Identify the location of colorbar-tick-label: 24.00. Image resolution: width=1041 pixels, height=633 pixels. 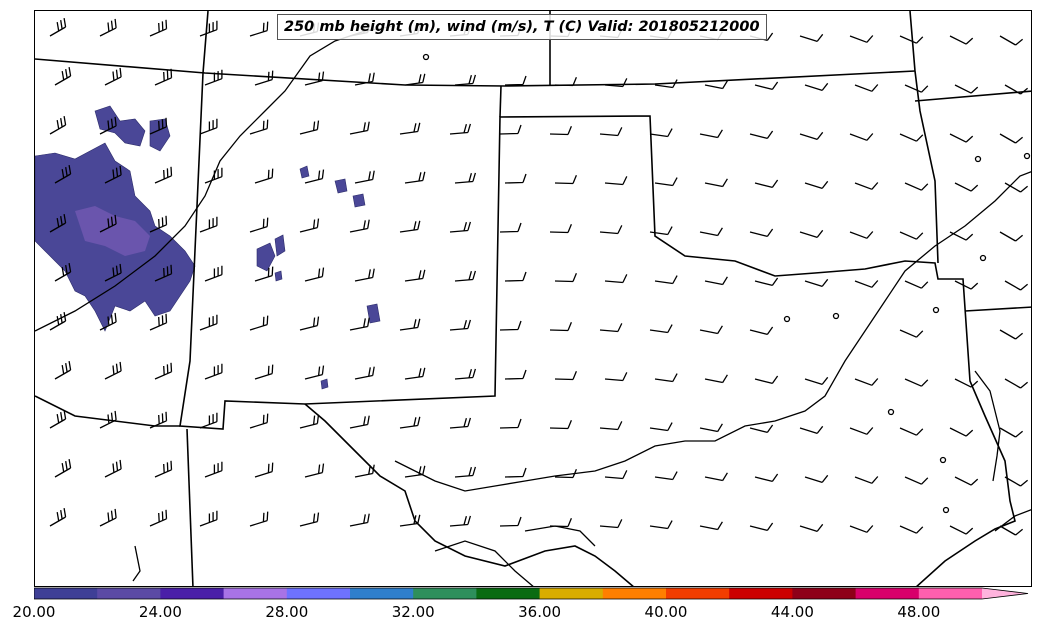
(160, 612).